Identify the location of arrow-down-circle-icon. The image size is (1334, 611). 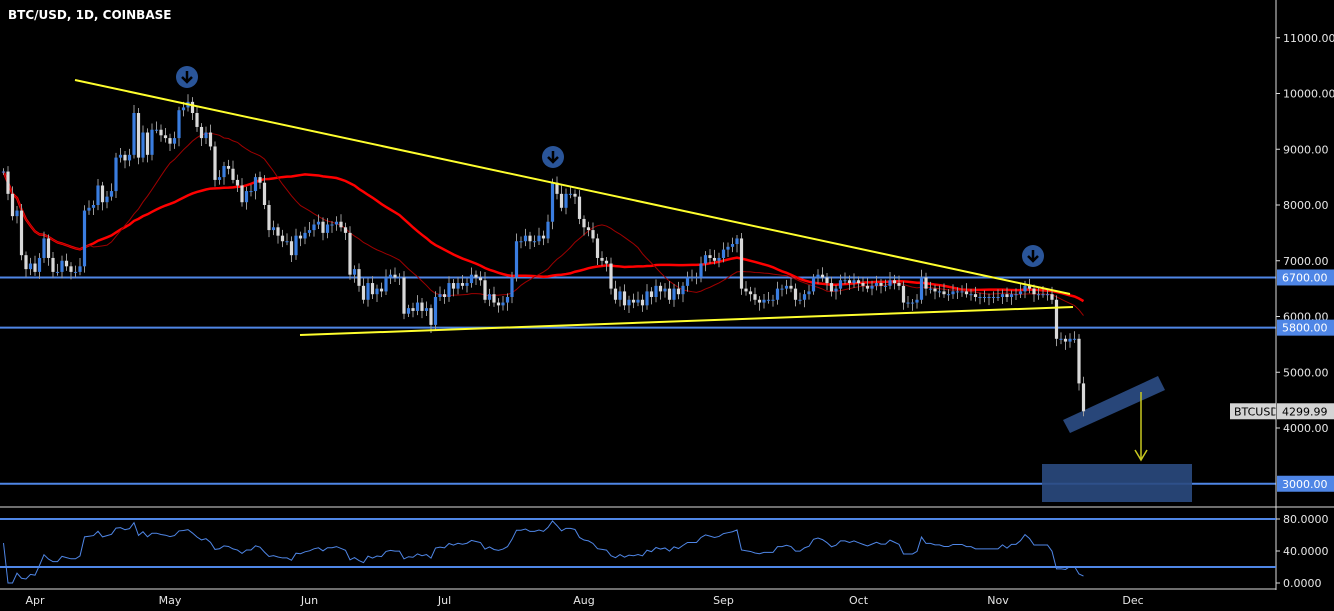
(187, 77).